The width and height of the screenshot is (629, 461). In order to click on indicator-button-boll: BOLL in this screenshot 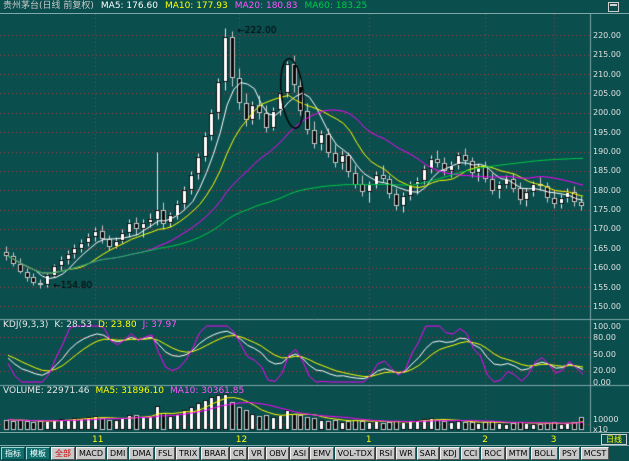, I will do `click(544, 453)`.